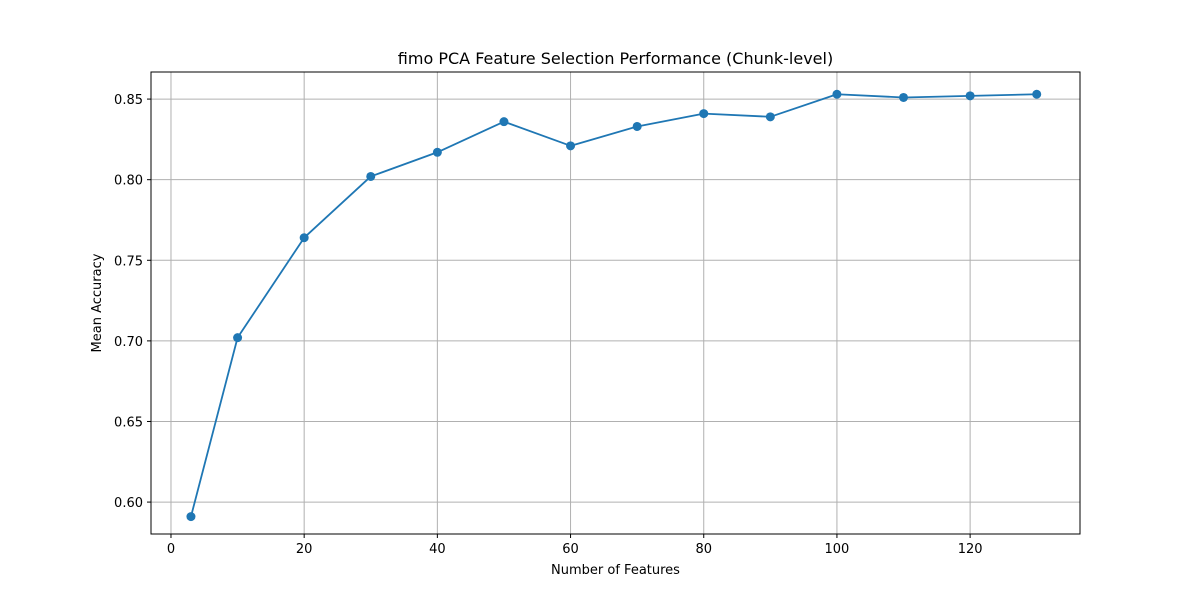  I want to click on y-tick-label: 0.85, so click(128, 100).